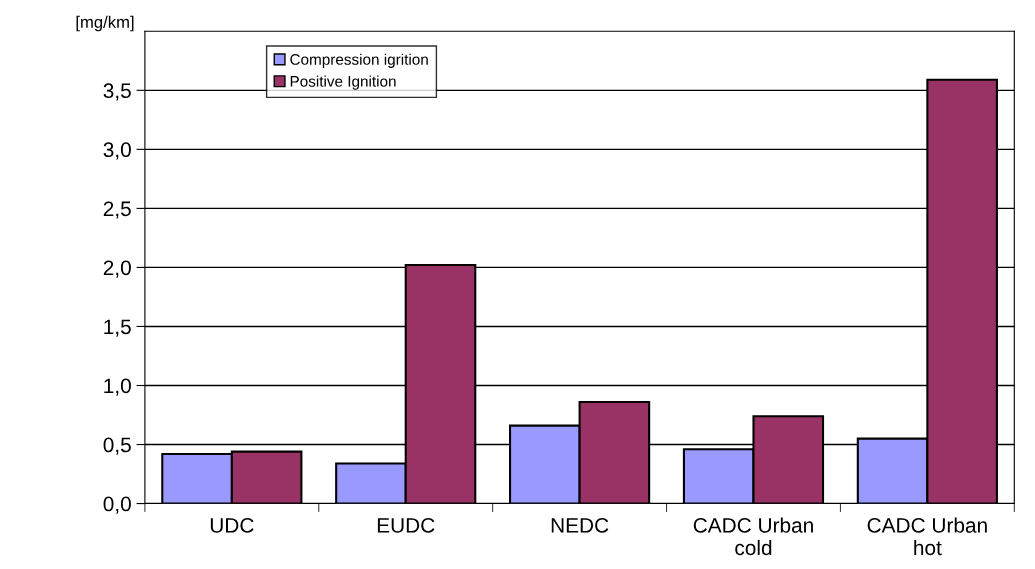 This screenshot has height=569, width=1035. I want to click on x-tick-label: UDC, so click(232, 525).